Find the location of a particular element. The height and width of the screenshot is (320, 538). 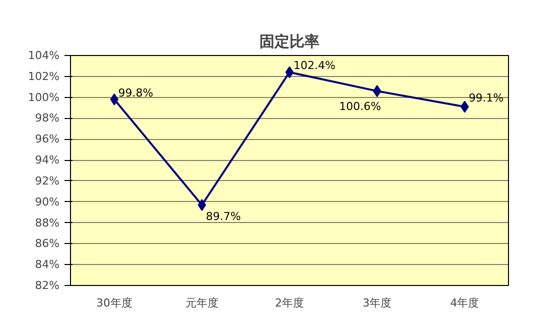

chart-title: 固定比率 is located at coordinates (290, 41).